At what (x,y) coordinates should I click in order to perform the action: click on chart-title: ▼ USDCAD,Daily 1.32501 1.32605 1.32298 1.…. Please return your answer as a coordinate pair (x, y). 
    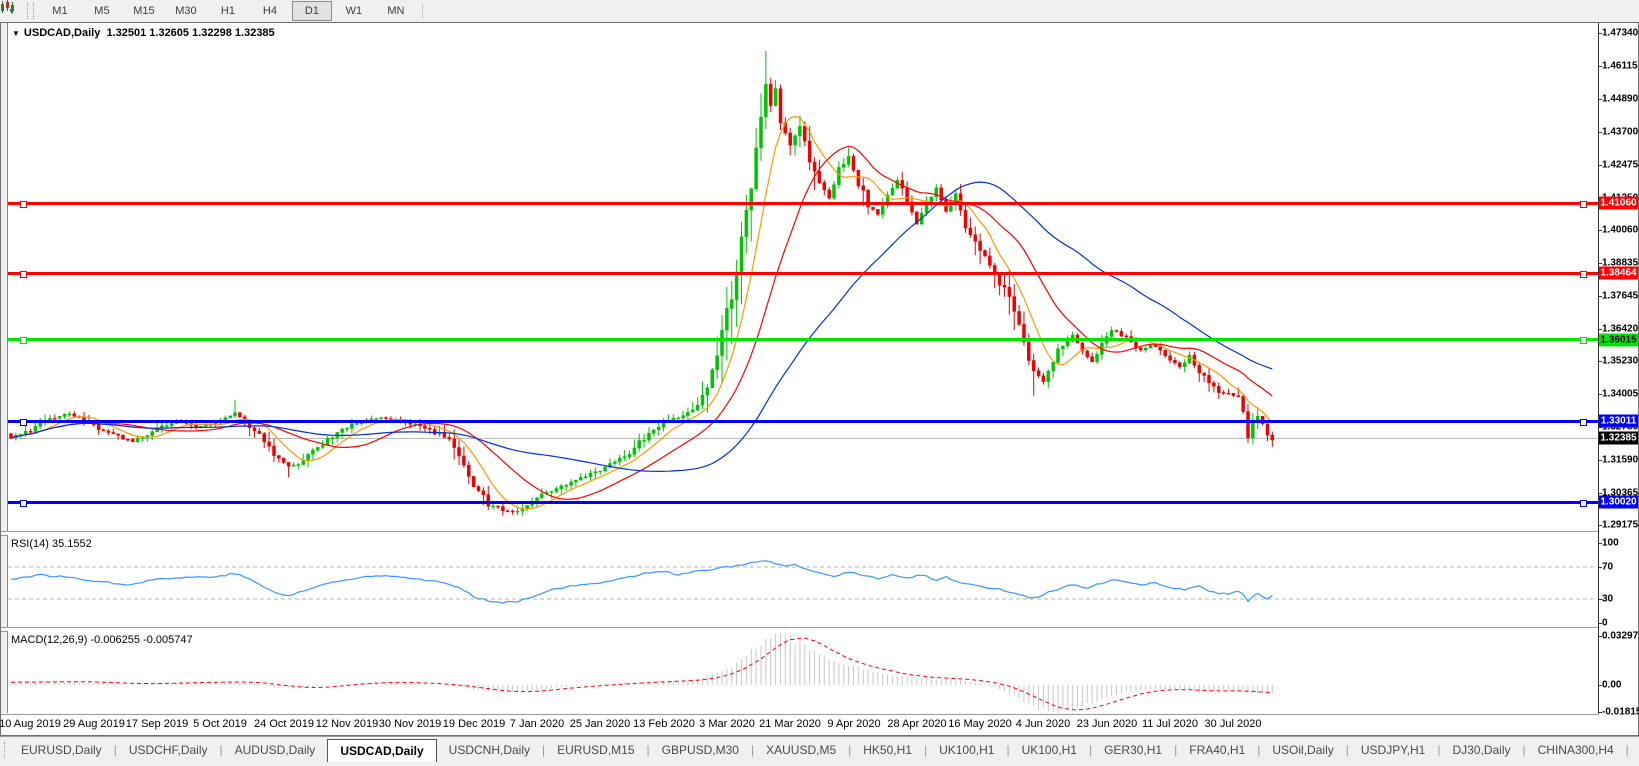
    Looking at the image, I should click on (143, 33).